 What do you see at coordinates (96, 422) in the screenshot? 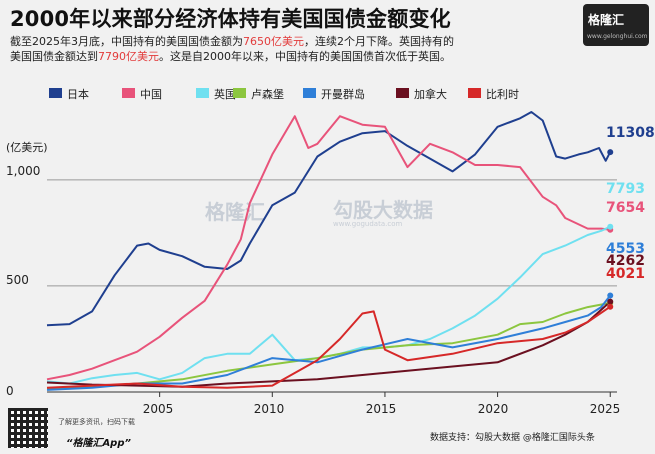
I see `qr-note: 了解更多资讯，扫码下载` at bounding box center [96, 422].